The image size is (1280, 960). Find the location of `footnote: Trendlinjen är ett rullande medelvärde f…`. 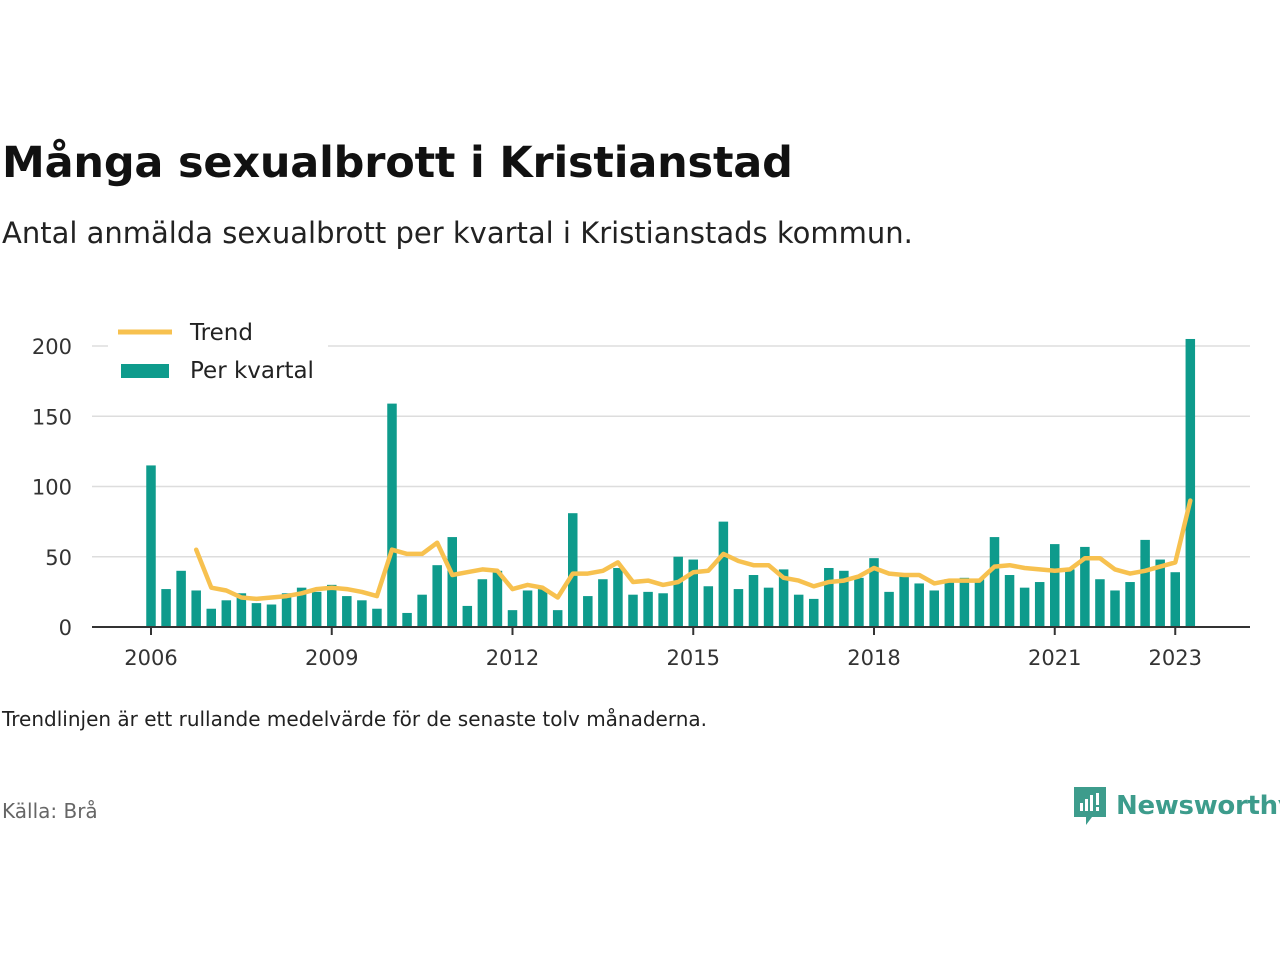

footnote: Trendlinjen är ett rullande medelvärde f… is located at coordinates (355, 719).